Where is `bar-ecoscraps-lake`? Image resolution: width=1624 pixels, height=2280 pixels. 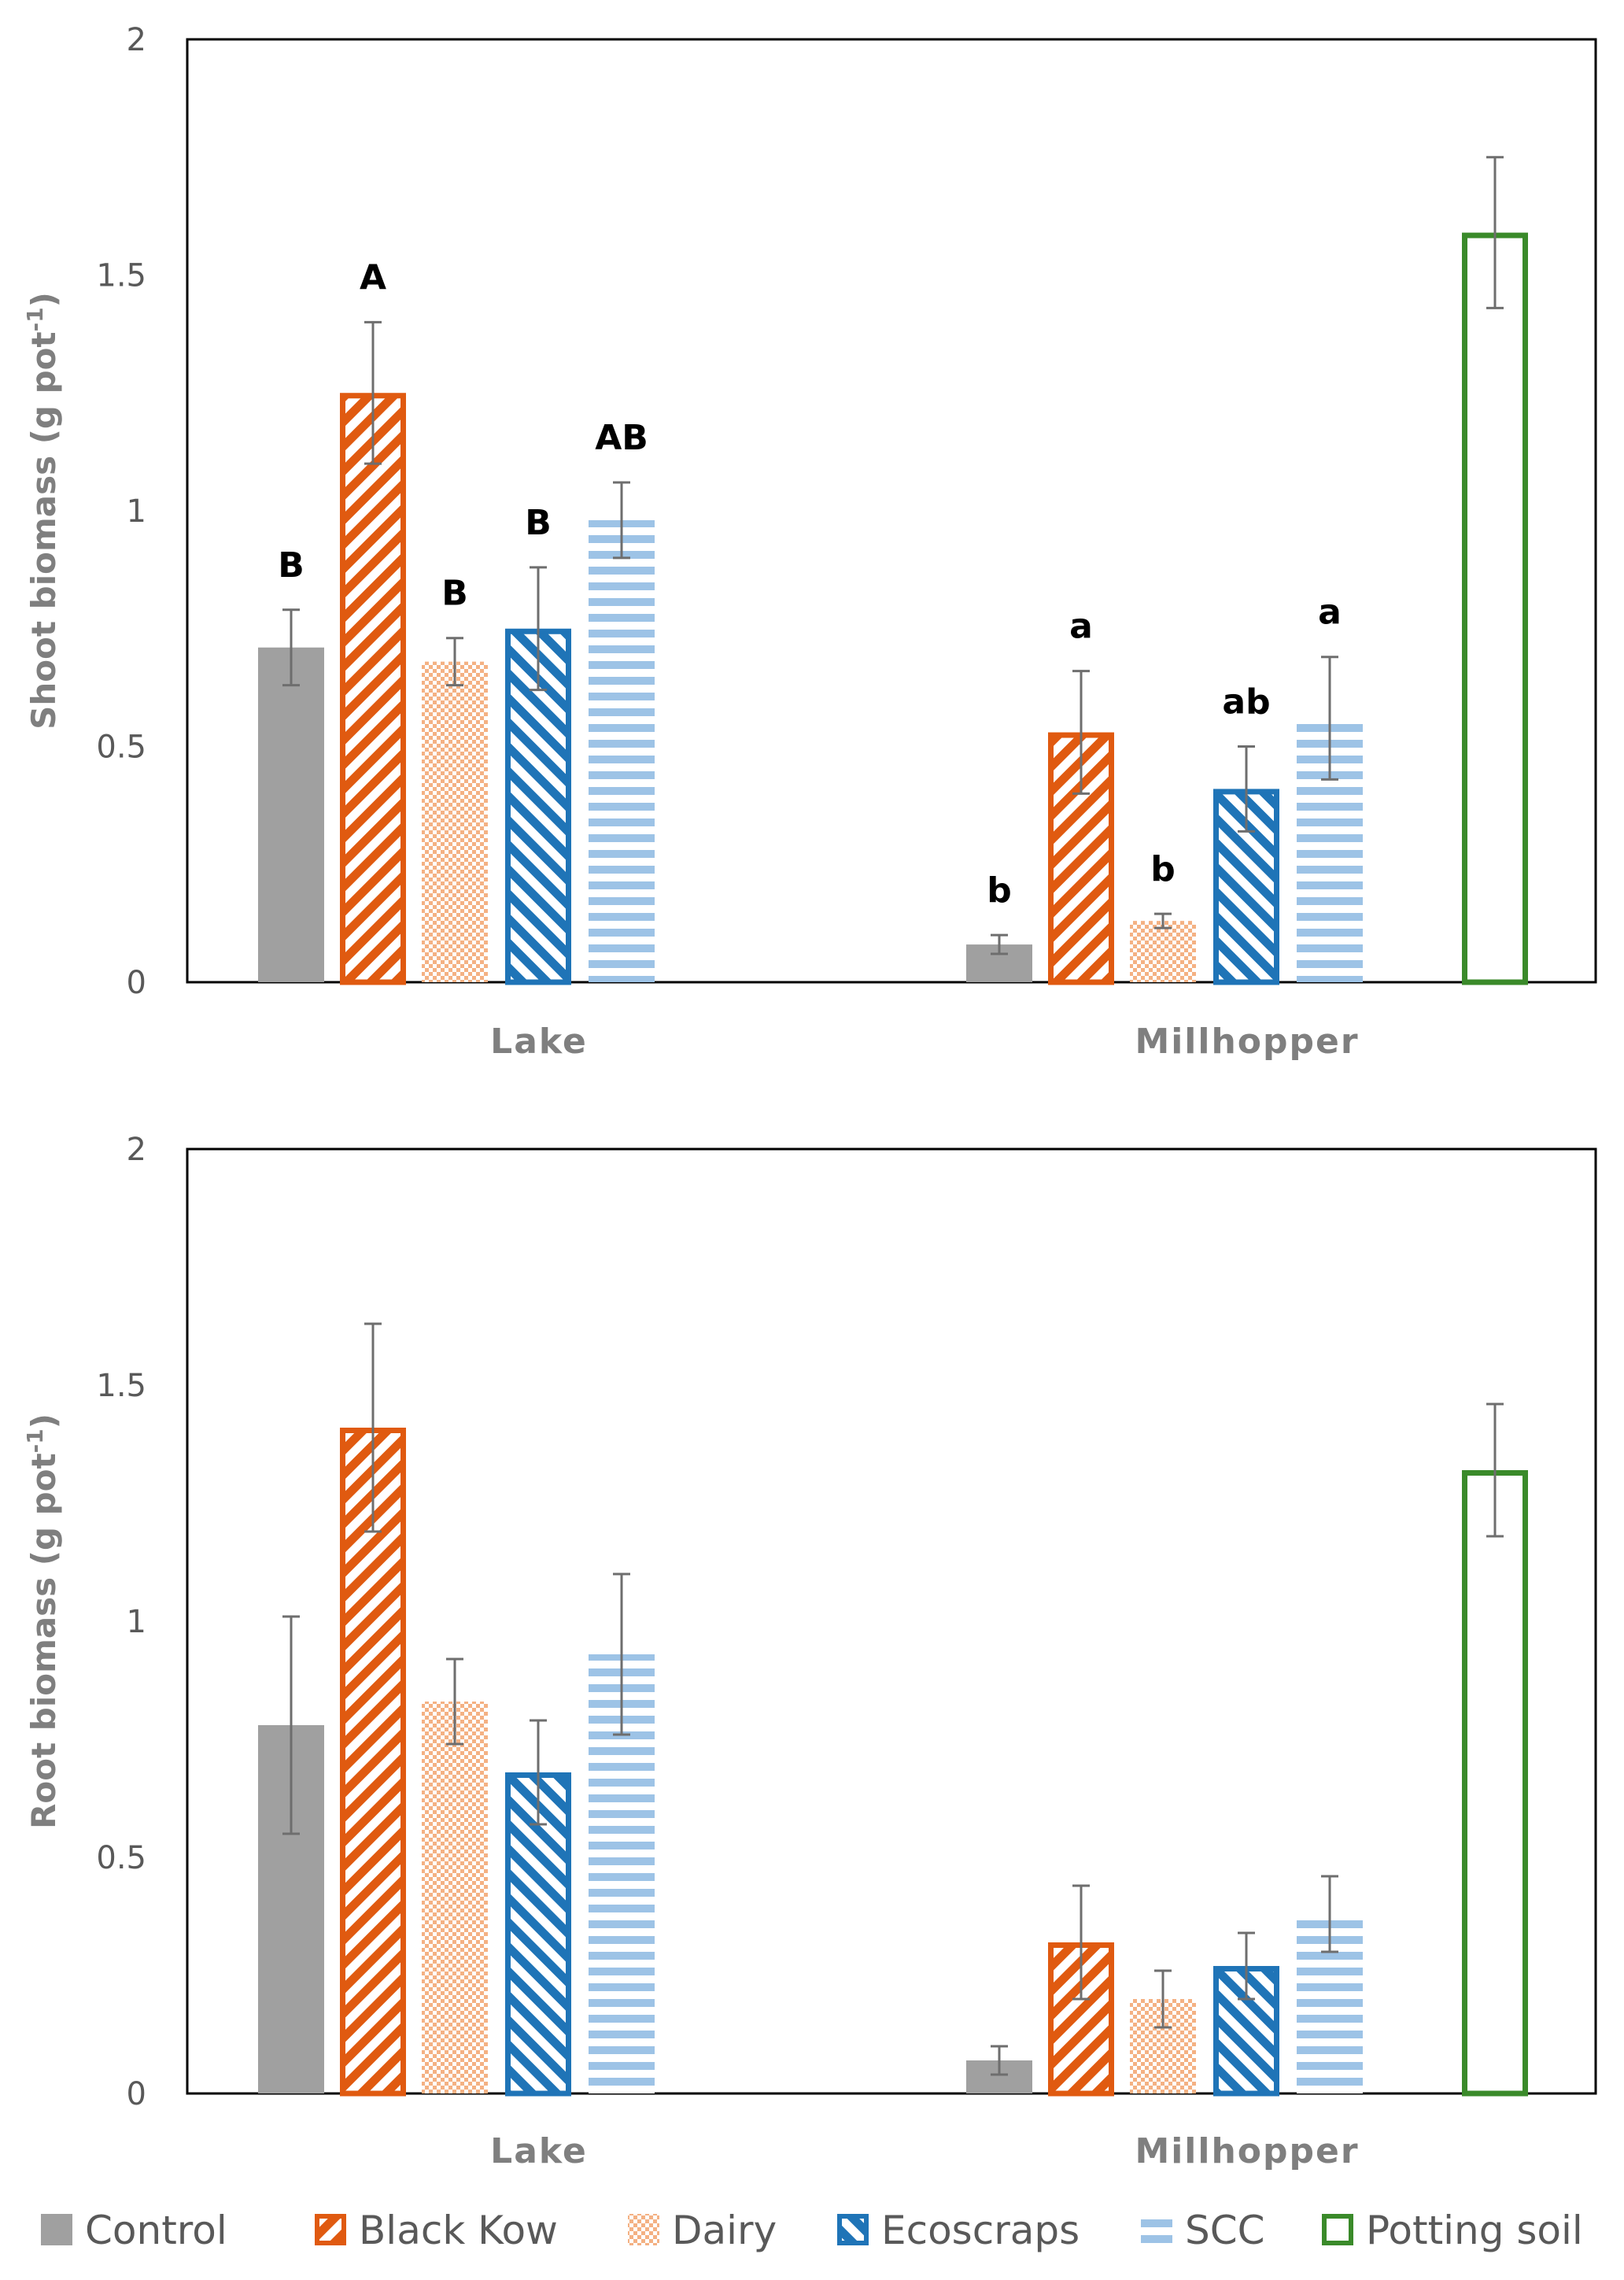
bar-ecoscraps-lake is located at coordinates (538, 1934).